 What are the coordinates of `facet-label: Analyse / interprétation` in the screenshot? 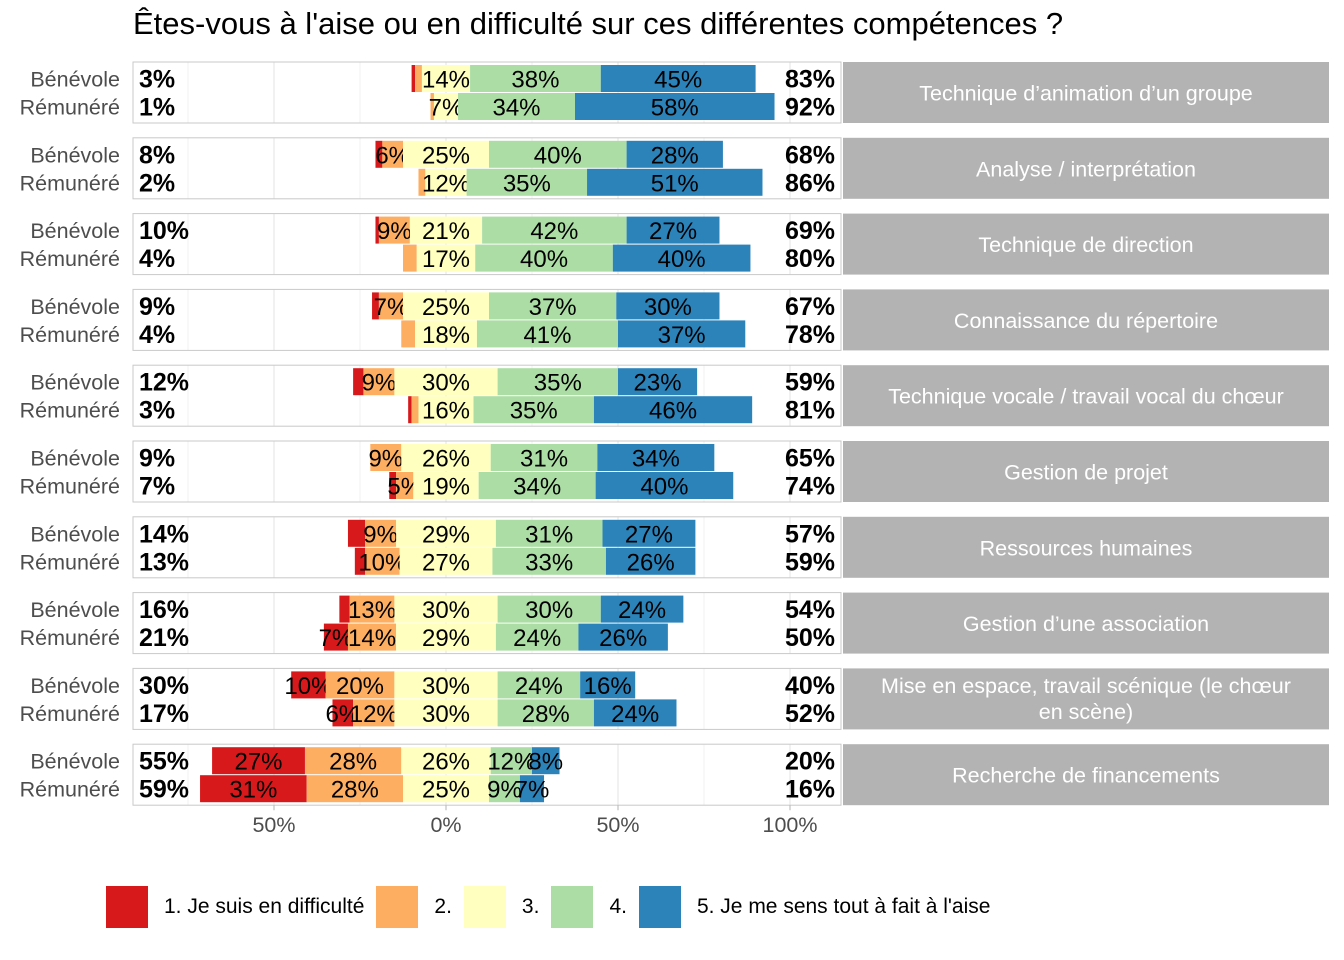 It's located at (1086, 169).